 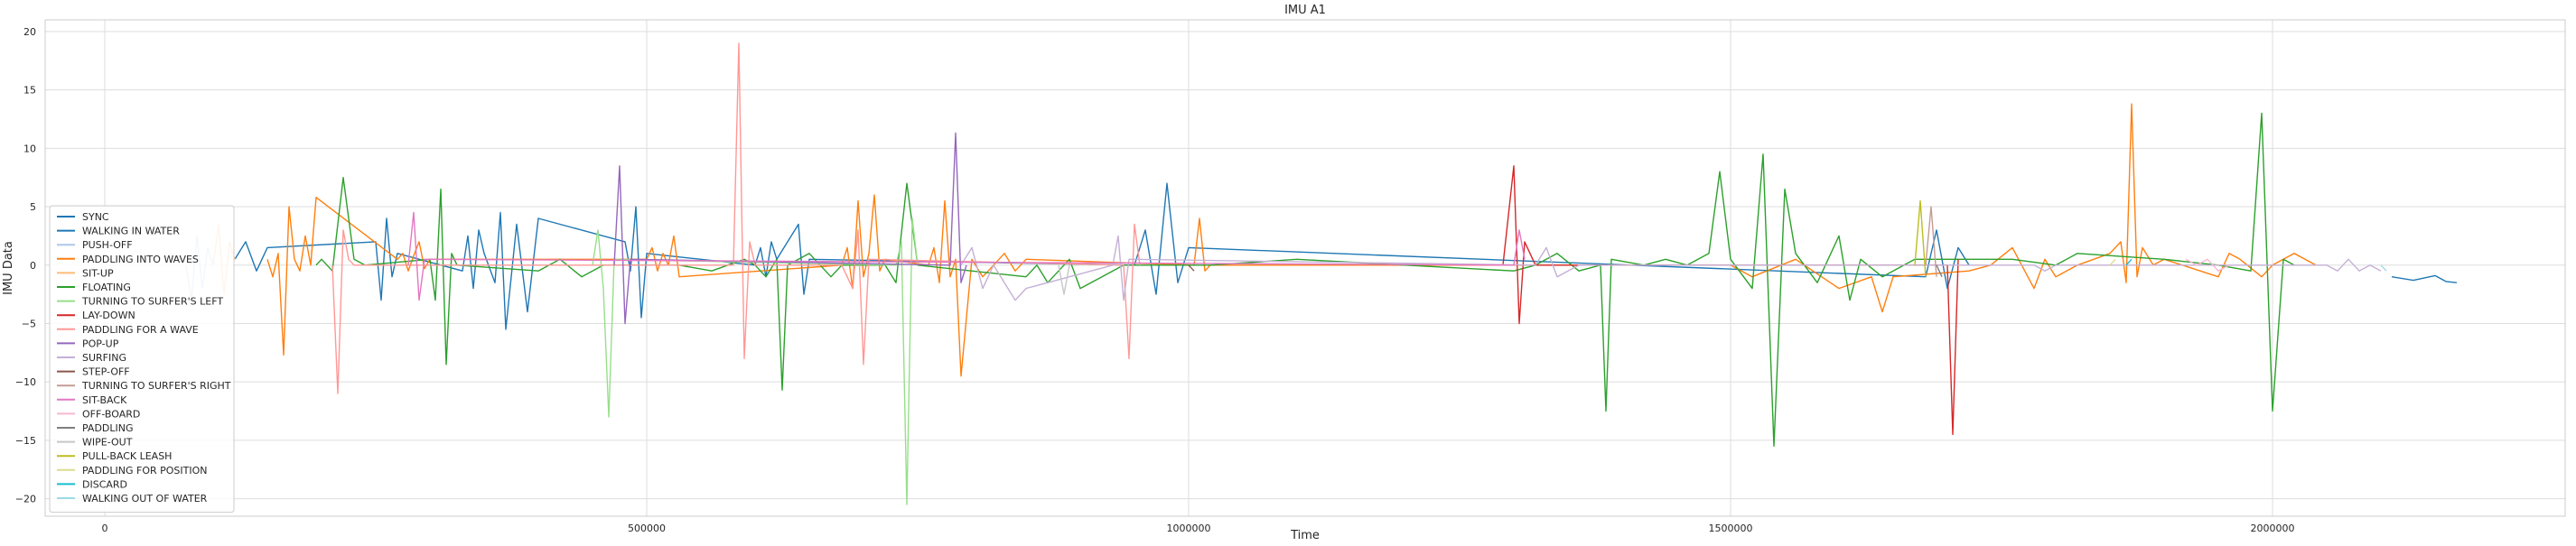 What do you see at coordinates (152, 302) in the screenshot?
I see `legend-label: TURNING TO SURFER'S LEFT` at bounding box center [152, 302].